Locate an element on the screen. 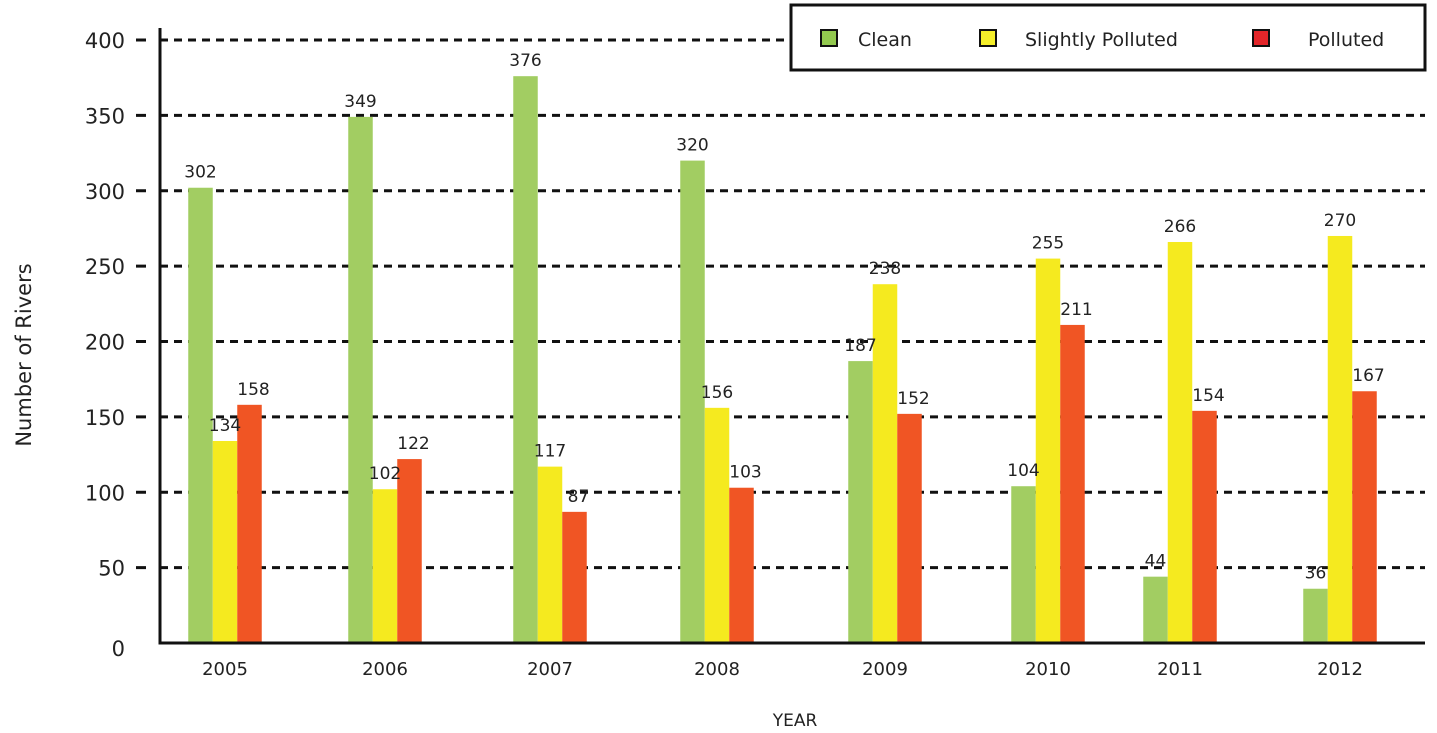  data-label: 104 is located at coordinates (1023, 471).